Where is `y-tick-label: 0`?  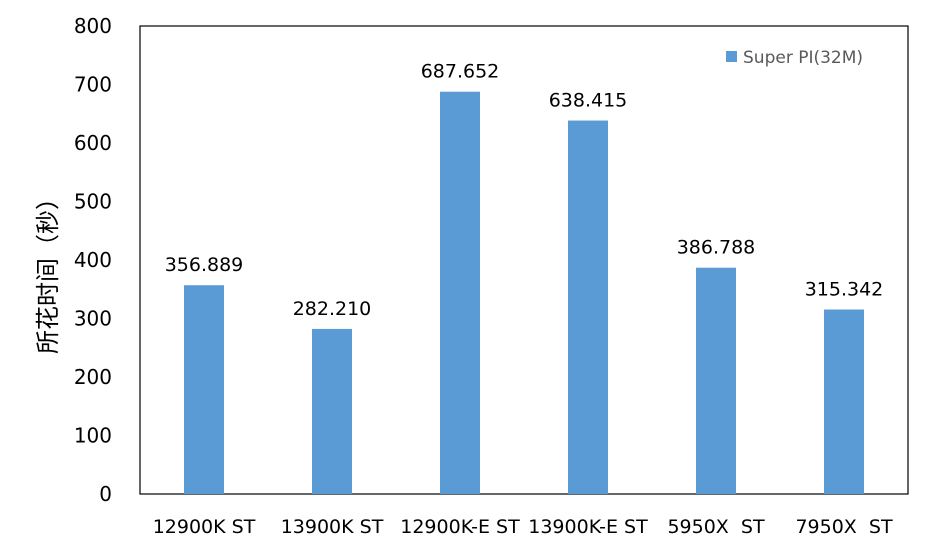 y-tick-label: 0 is located at coordinates (105, 494).